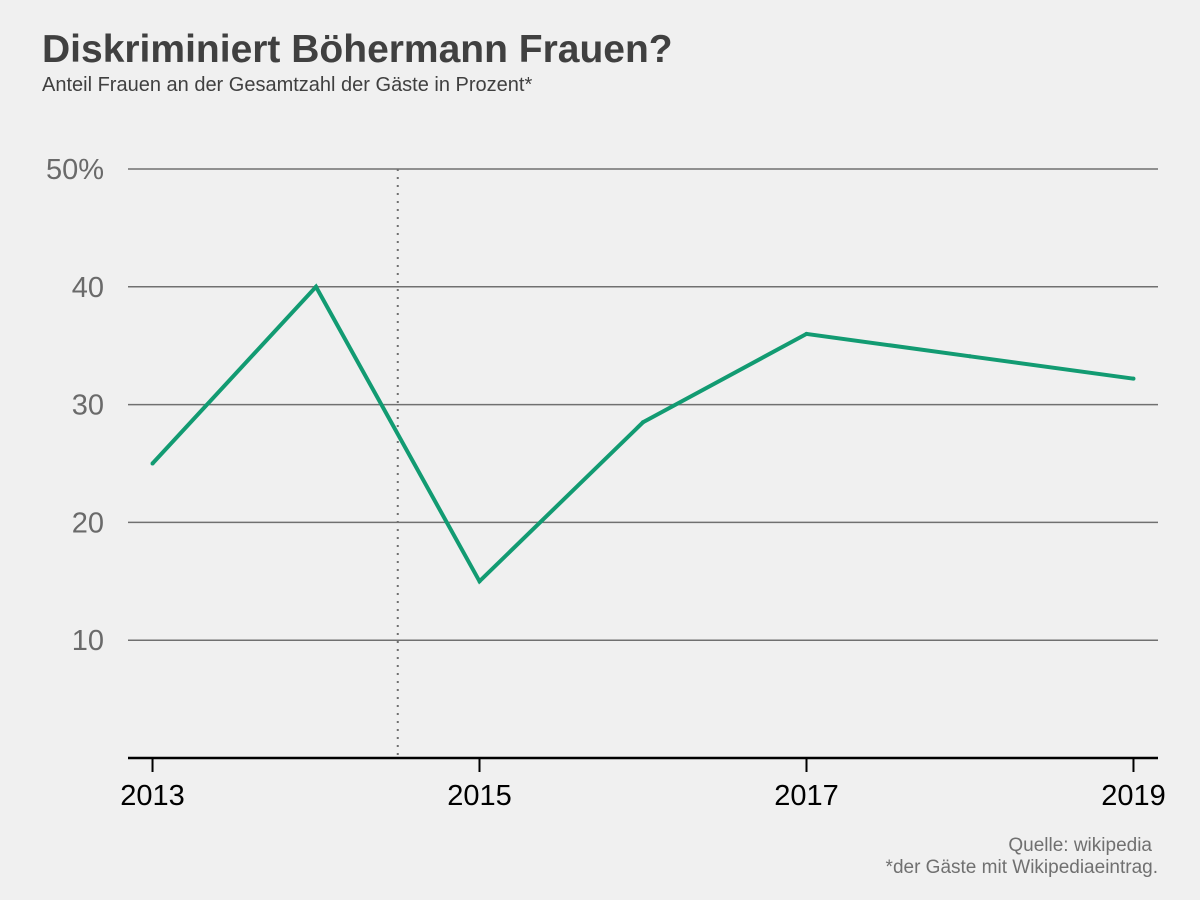 This screenshot has width=1200, height=900. What do you see at coordinates (75, 170) in the screenshot?
I see `y-tick-label: 50%` at bounding box center [75, 170].